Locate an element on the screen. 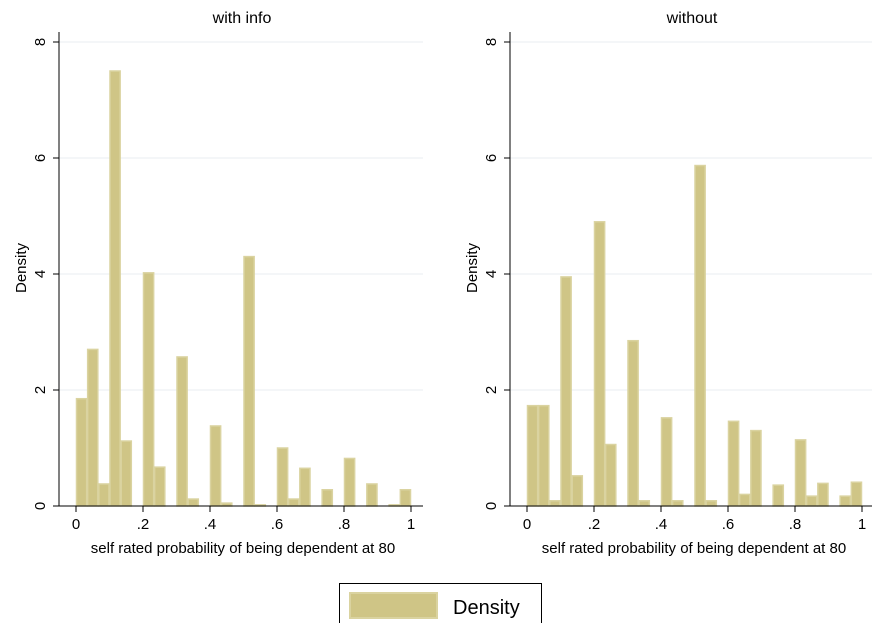 Image resolution: width=872 pixels, height=623 pixels. panel-without-x-tick-label: .6 is located at coordinates (728, 524).